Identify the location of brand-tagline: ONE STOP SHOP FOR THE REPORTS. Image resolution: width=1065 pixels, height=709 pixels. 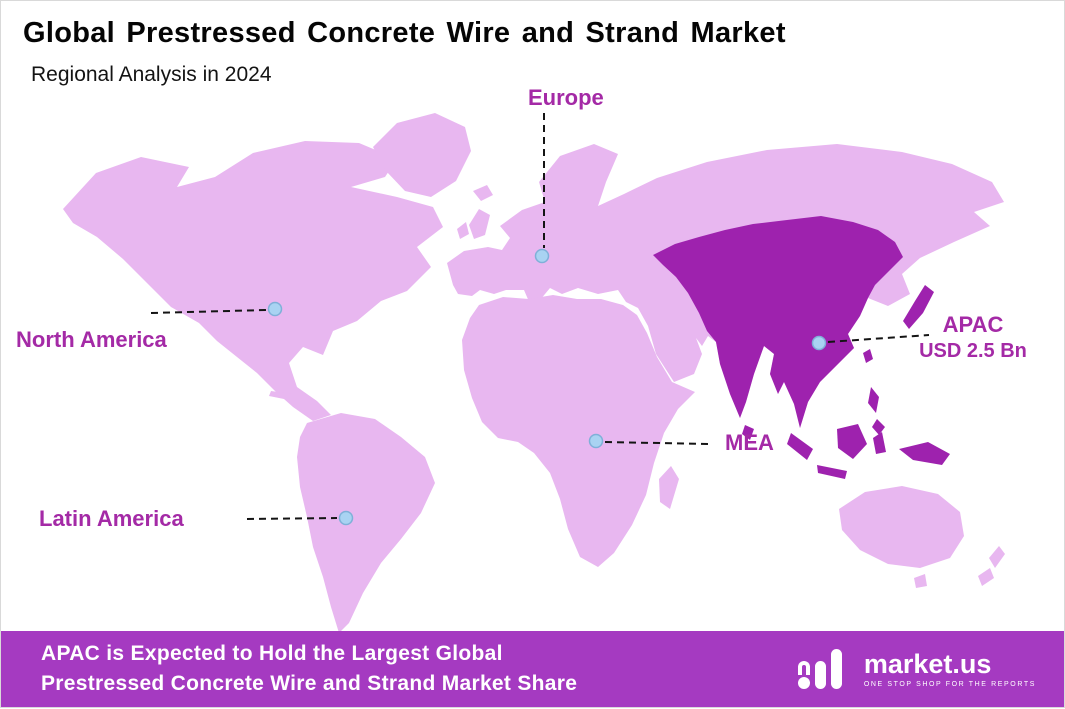
(949, 684).